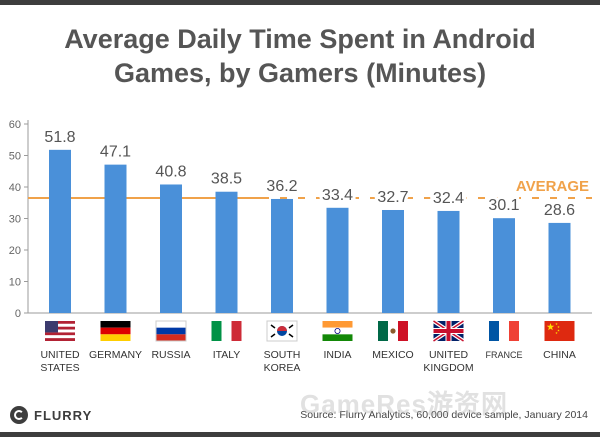 The width and height of the screenshot is (600, 437). I want to click on flurry-logo-text: FLURRY, so click(63, 415).